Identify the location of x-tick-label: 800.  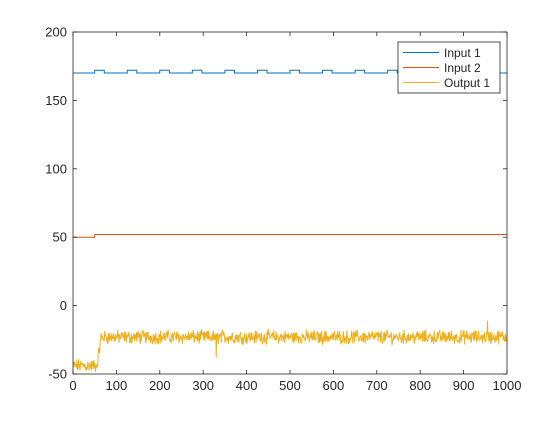
(420, 385).